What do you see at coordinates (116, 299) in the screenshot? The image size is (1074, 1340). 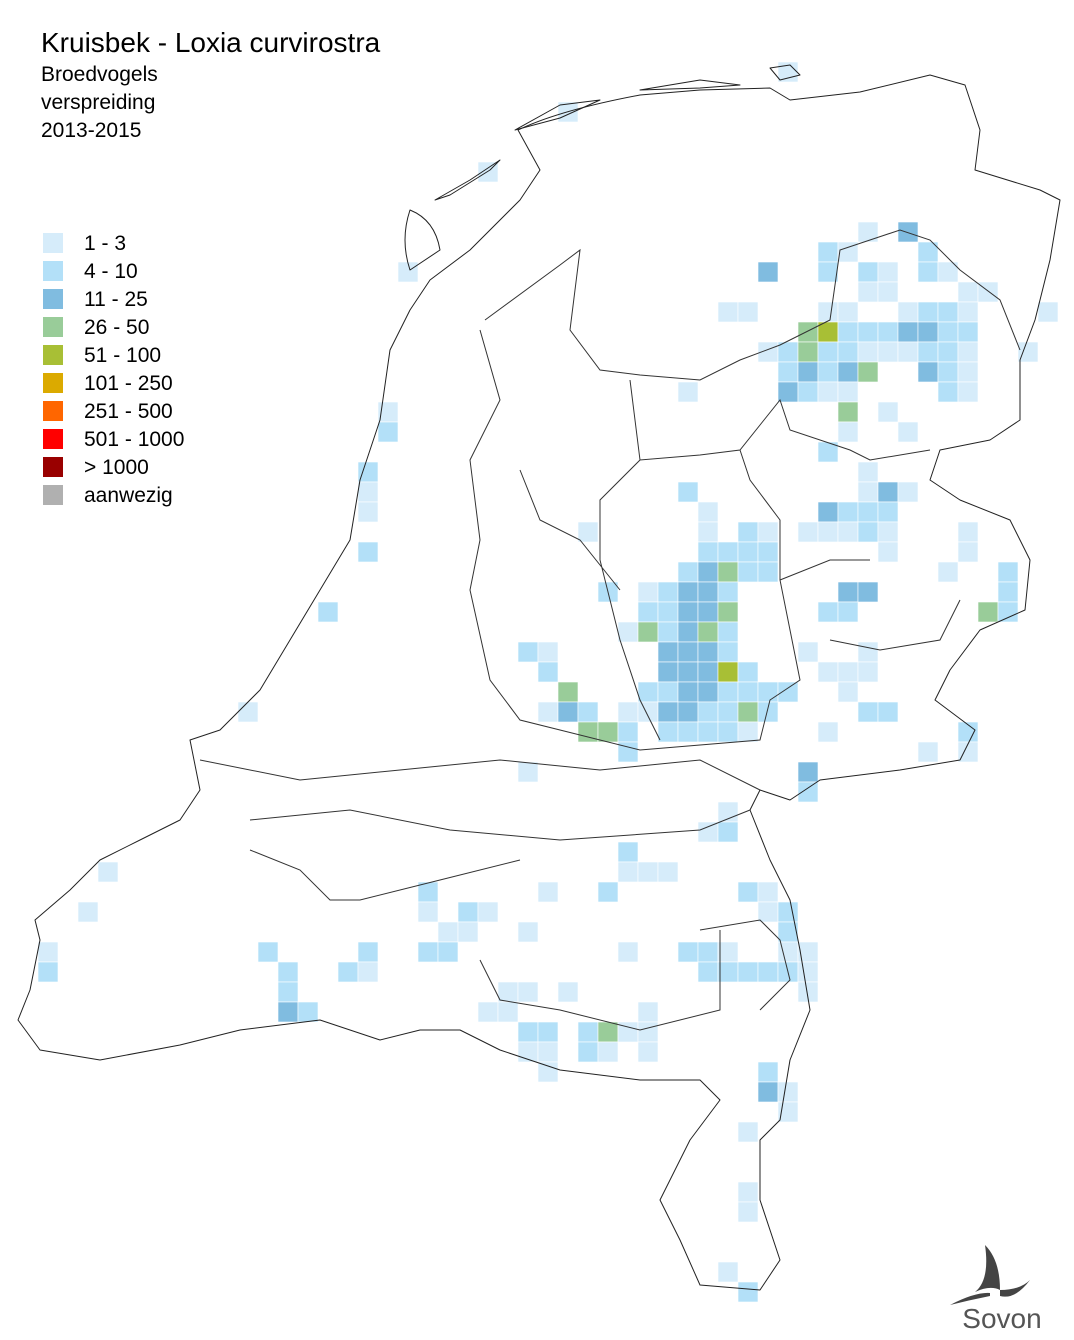 I see `legend-label: 11 - 25` at bounding box center [116, 299].